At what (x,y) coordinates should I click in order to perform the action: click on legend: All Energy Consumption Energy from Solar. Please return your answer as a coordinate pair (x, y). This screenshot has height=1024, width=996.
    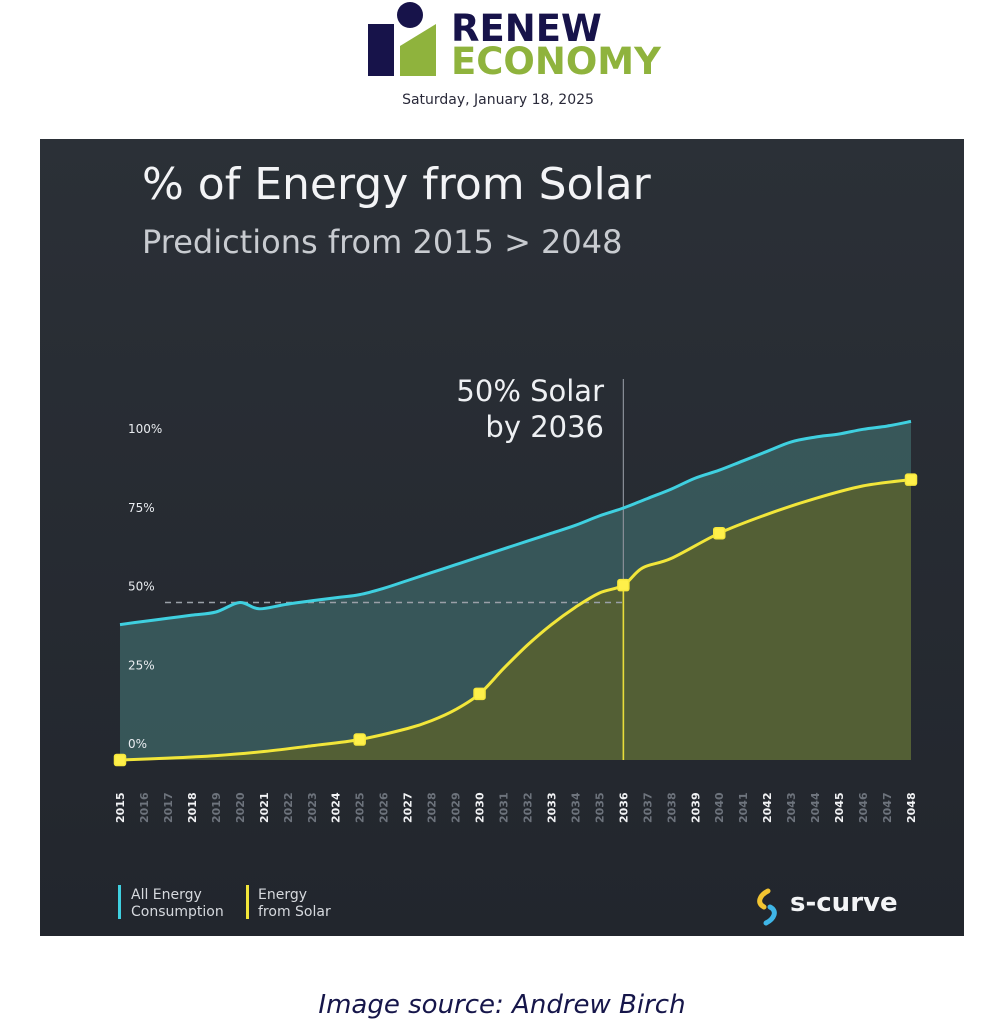
    Looking at the image, I should click on (224, 902).